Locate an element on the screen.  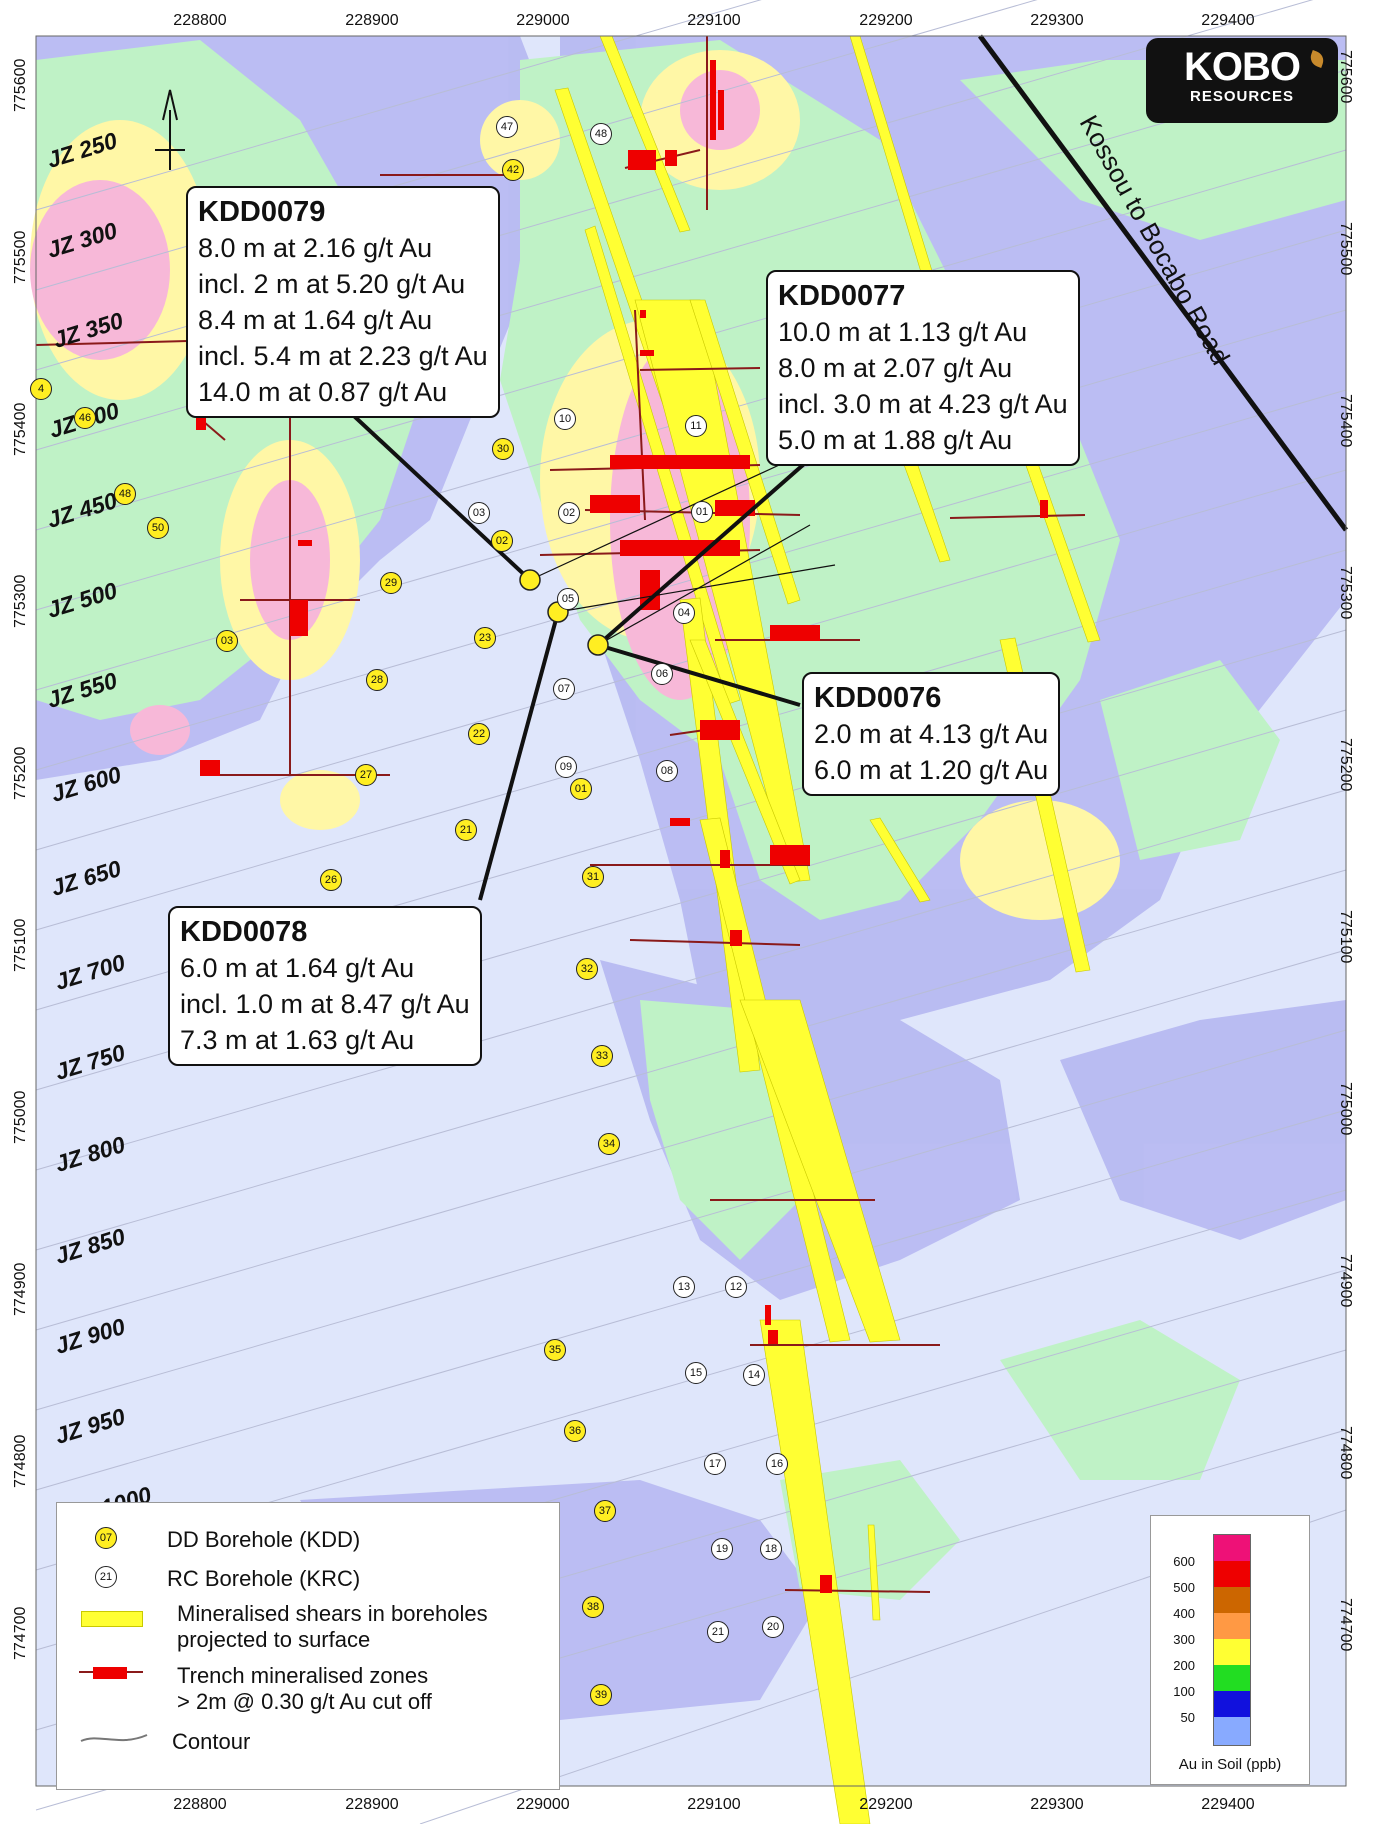
rc-borehole: 16 is located at coordinates (777, 1464).